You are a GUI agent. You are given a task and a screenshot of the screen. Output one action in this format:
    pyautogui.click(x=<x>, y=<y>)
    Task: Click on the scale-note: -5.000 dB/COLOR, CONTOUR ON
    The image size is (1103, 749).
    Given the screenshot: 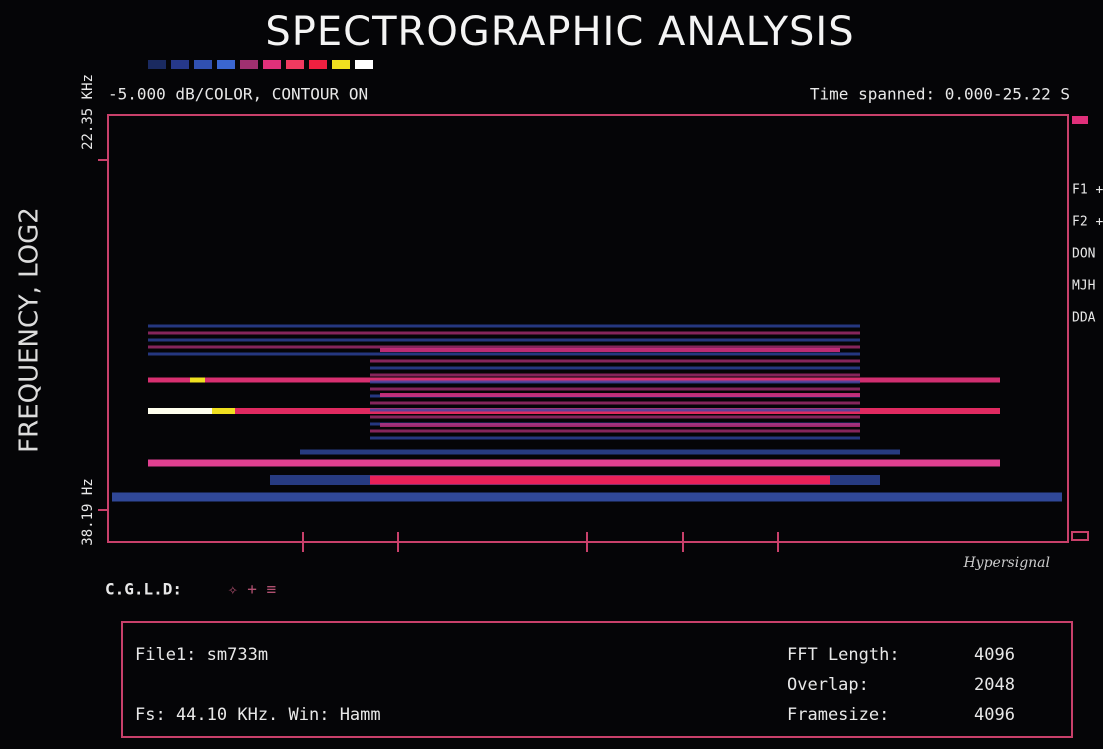 What is the action you would take?
    pyautogui.click(x=238, y=94)
    